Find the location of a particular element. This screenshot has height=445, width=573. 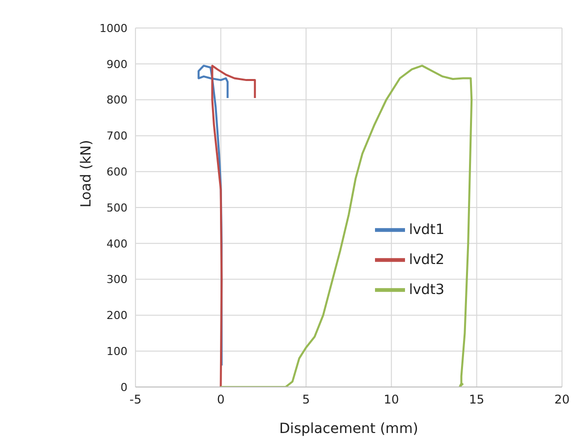

y-tick-label: 400 is located at coordinates (117, 243).